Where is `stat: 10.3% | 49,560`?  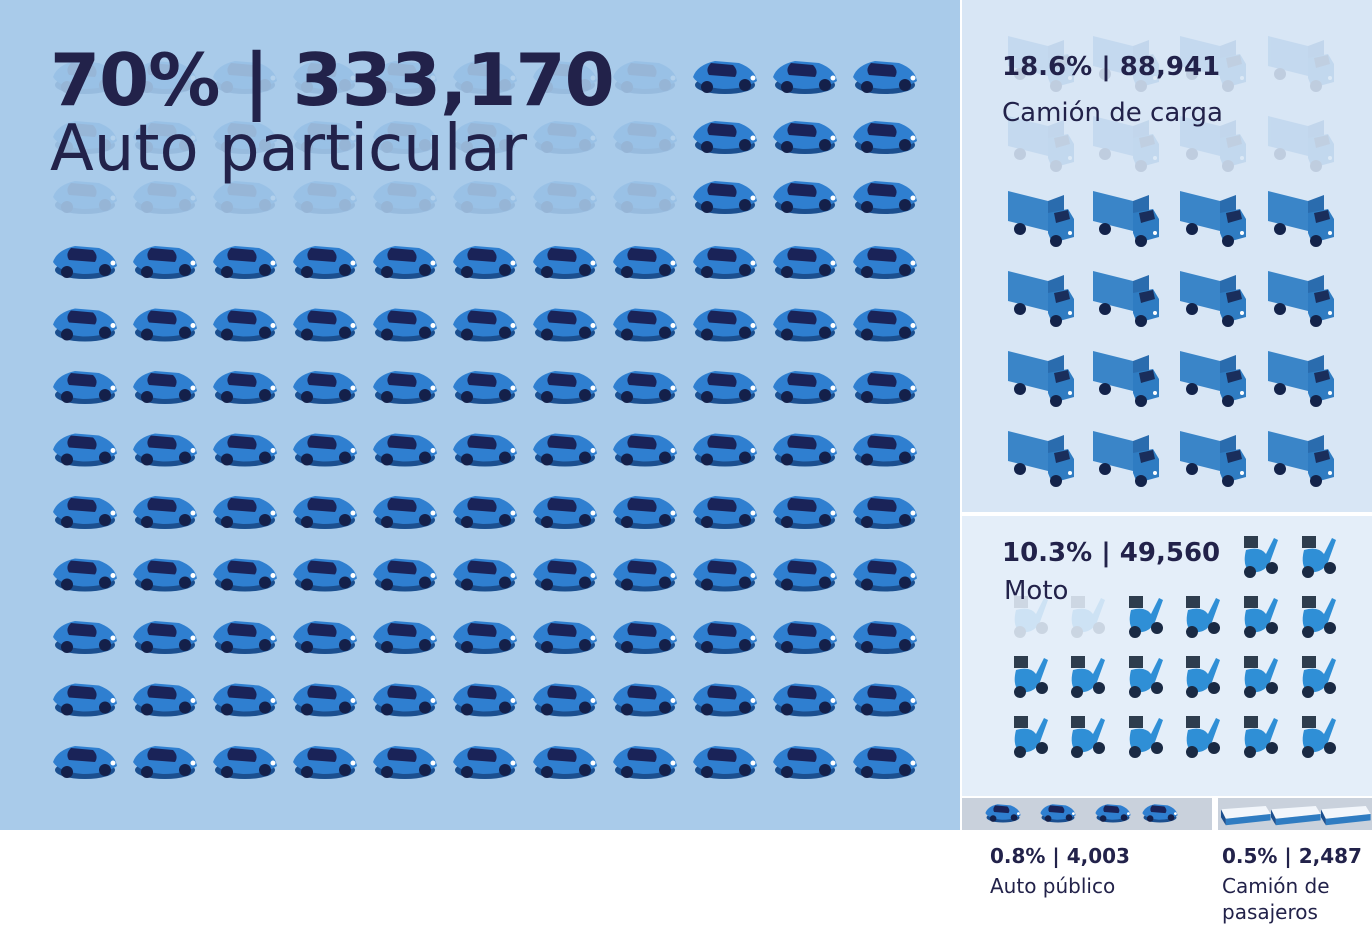 stat: 10.3% | 49,560 is located at coordinates (1111, 553).